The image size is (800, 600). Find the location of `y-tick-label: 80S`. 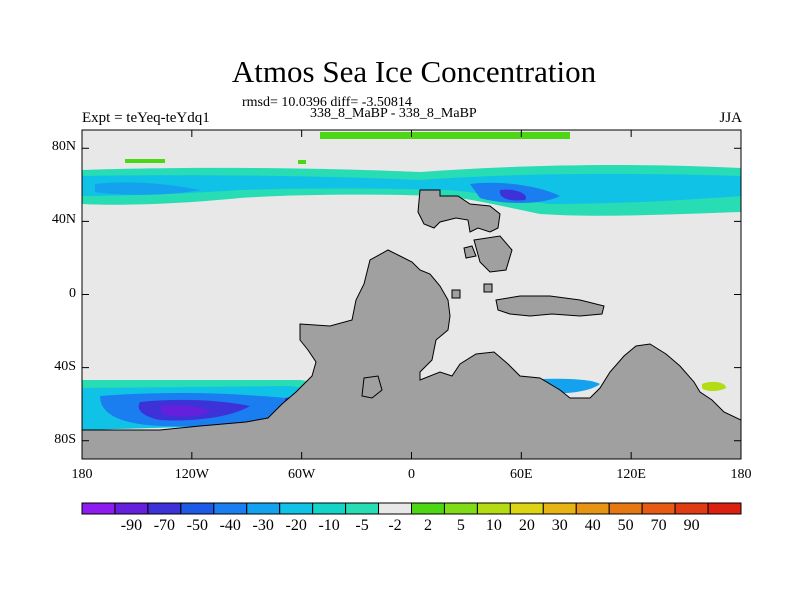

y-tick-label: 80S is located at coordinates (65, 439).